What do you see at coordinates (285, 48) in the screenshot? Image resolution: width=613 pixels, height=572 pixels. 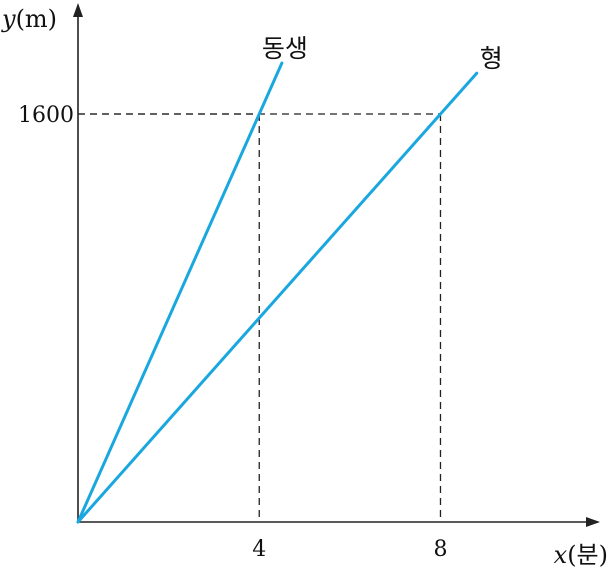 I see `series-label: 동생` at bounding box center [285, 48].